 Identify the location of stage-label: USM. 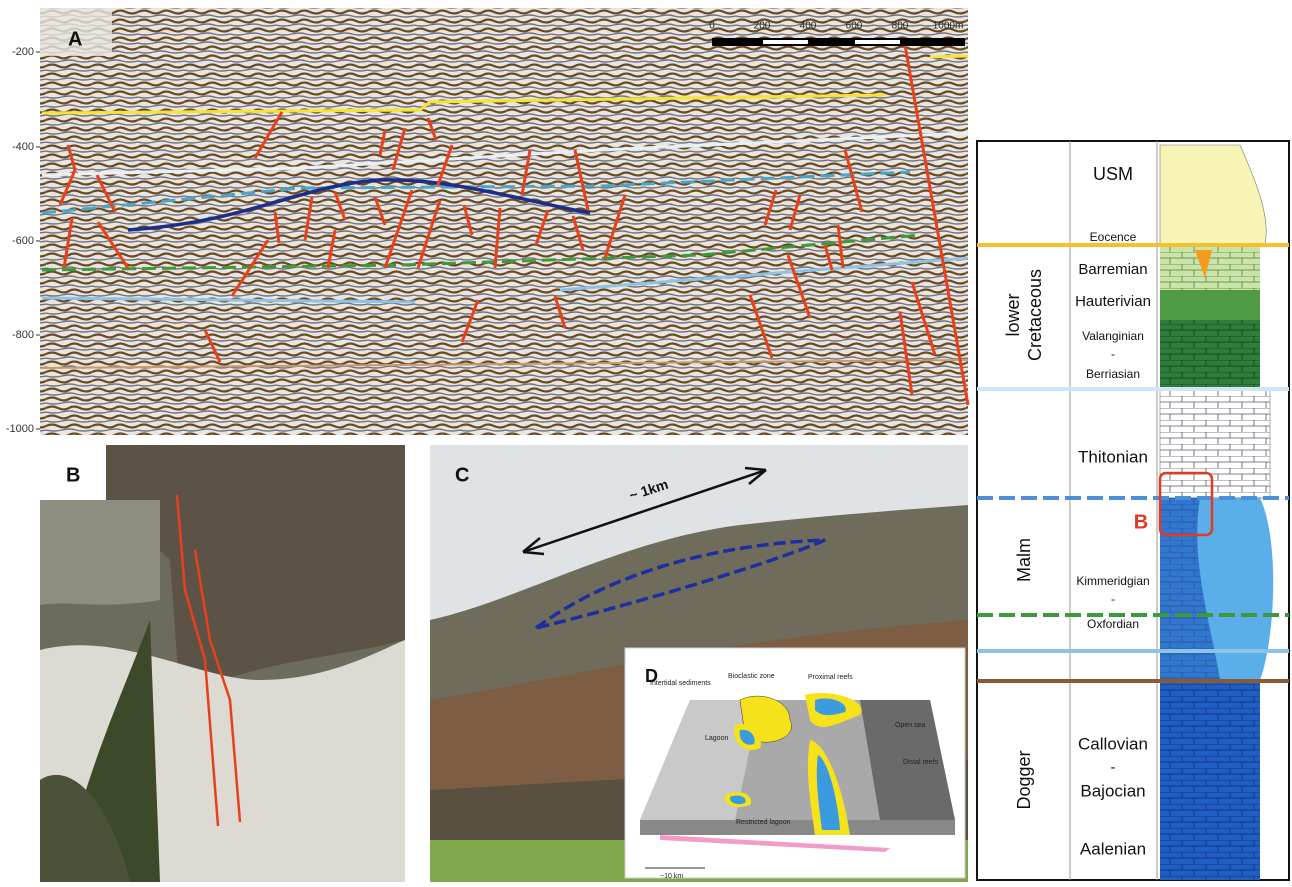
(1113, 174).